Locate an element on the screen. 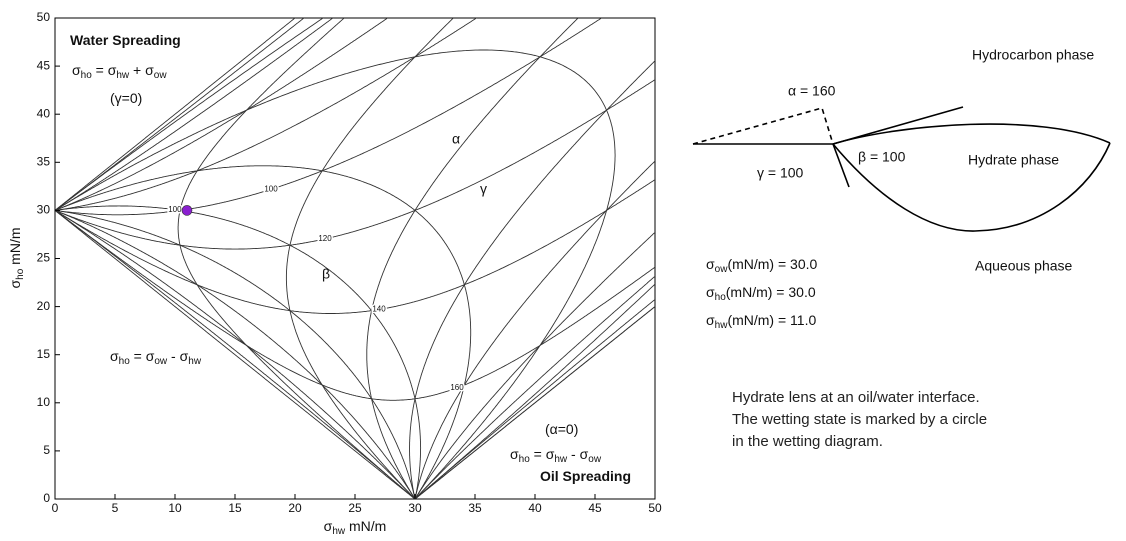 The height and width of the screenshot is (541, 1126). text-part: (α=0) is located at coordinates (561, 429).